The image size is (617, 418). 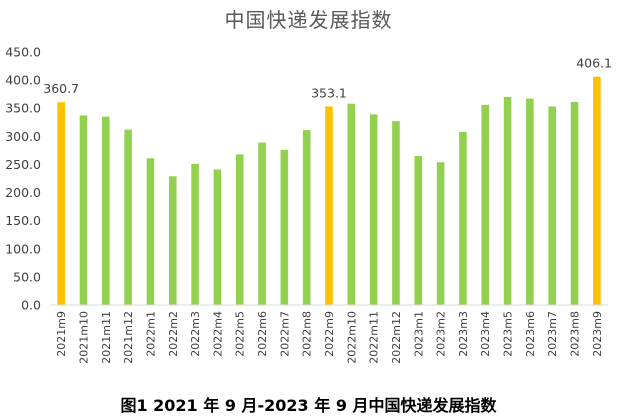 I want to click on x-tick-label: 2023m1, so click(x=418, y=334).